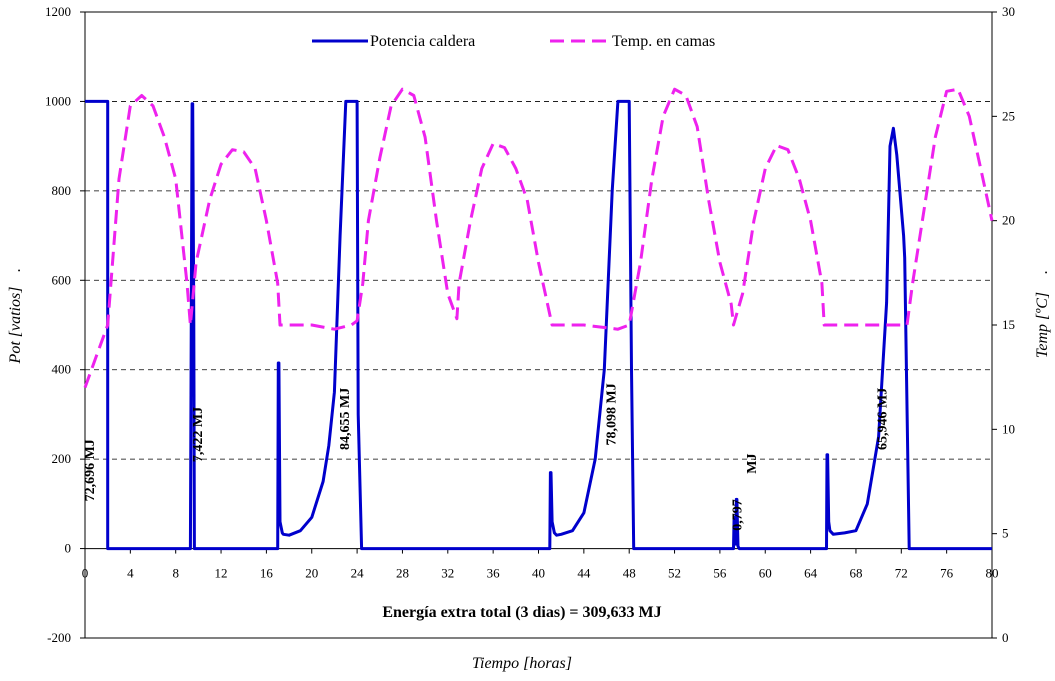 The width and height of the screenshot is (1055, 681). I want to click on y-left-tick-label: 800, so click(62, 190).